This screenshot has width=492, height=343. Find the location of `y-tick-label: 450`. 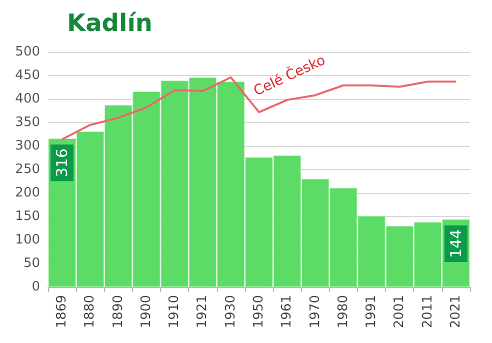

y-tick-label: 450 is located at coordinates (27, 75).